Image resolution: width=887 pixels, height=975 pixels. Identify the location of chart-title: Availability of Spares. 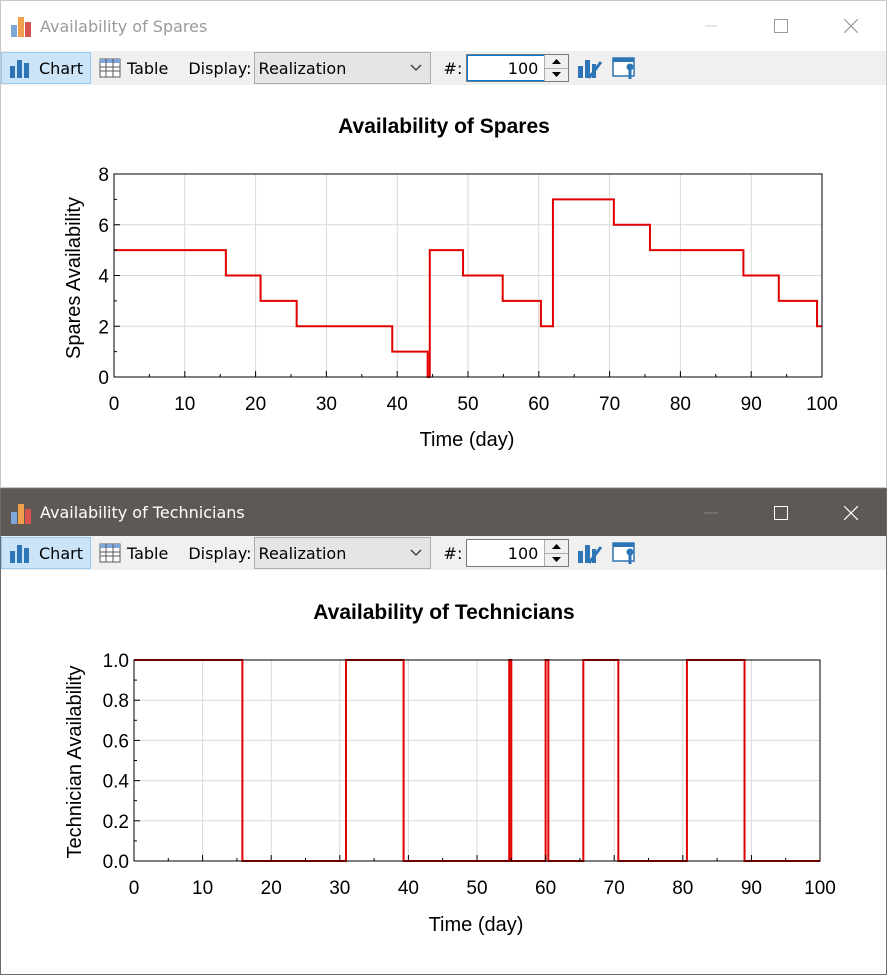
(444, 126).